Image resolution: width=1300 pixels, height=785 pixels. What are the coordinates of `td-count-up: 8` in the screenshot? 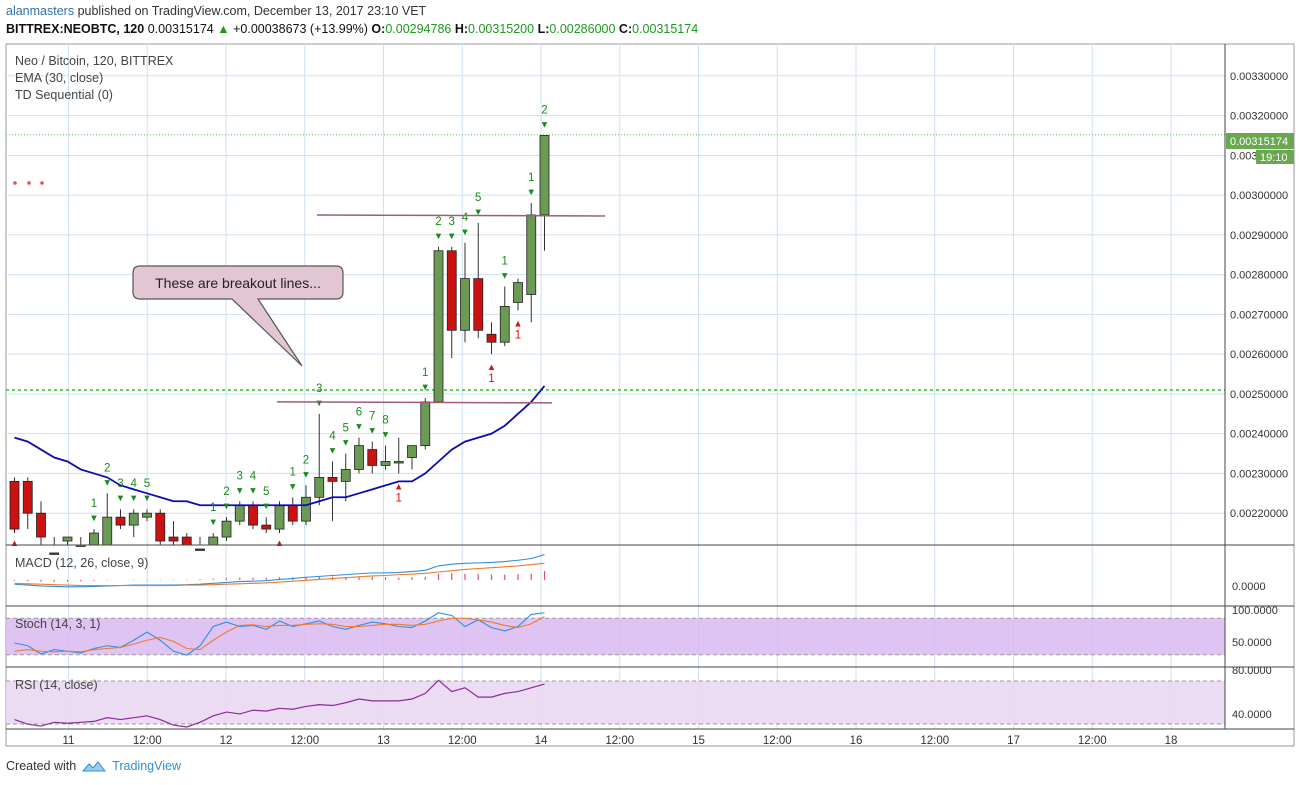 It's located at (385, 421).